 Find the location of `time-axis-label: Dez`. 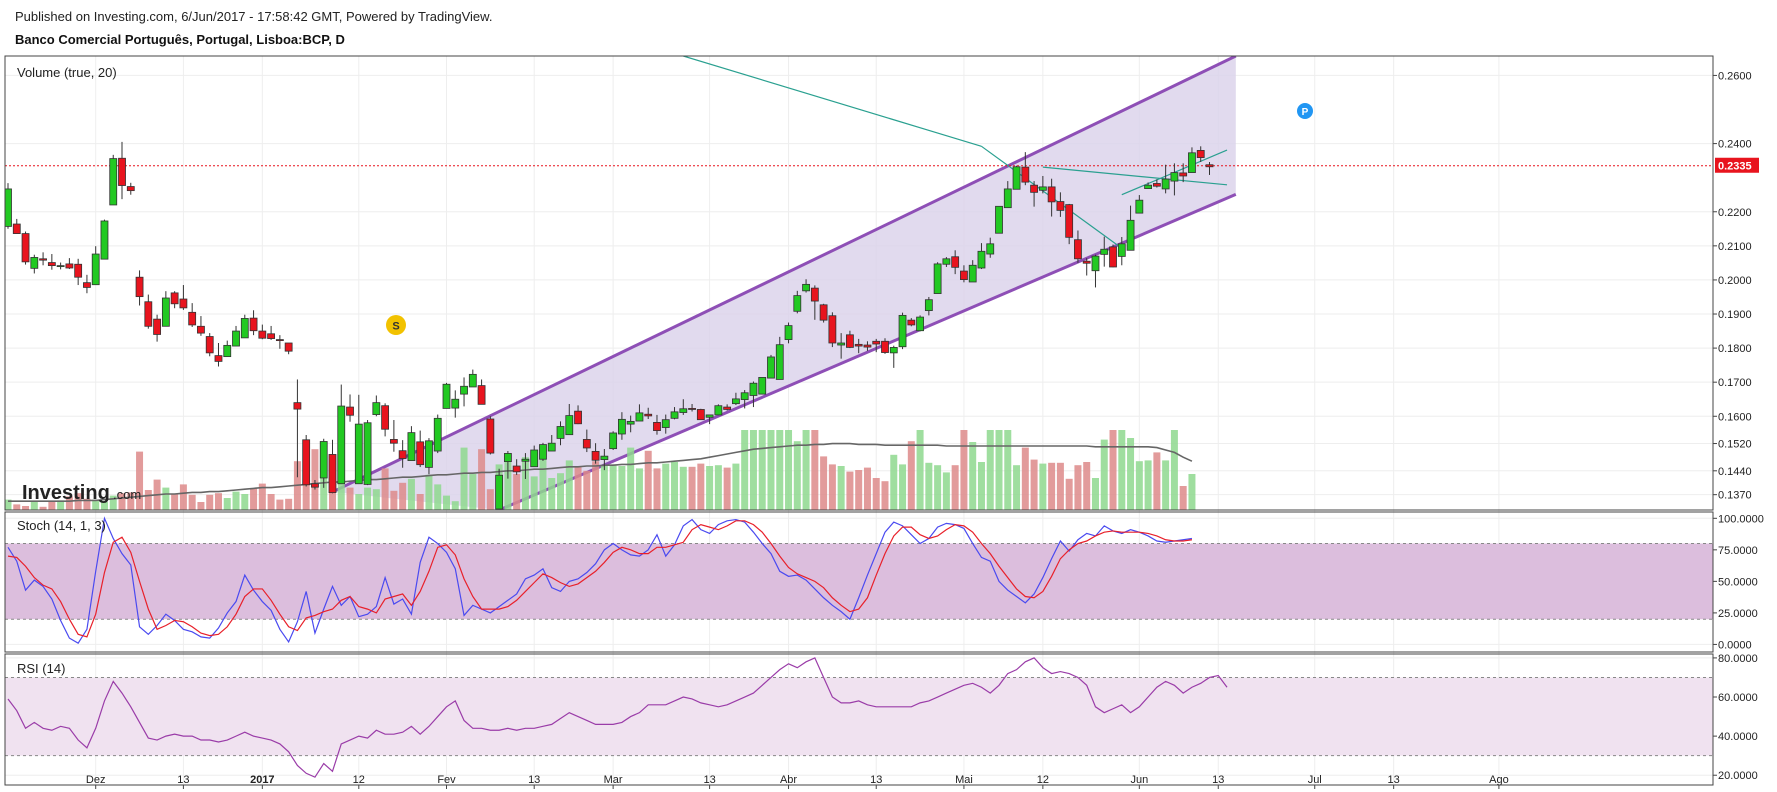

time-axis-label: Dez is located at coordinates (96, 780).